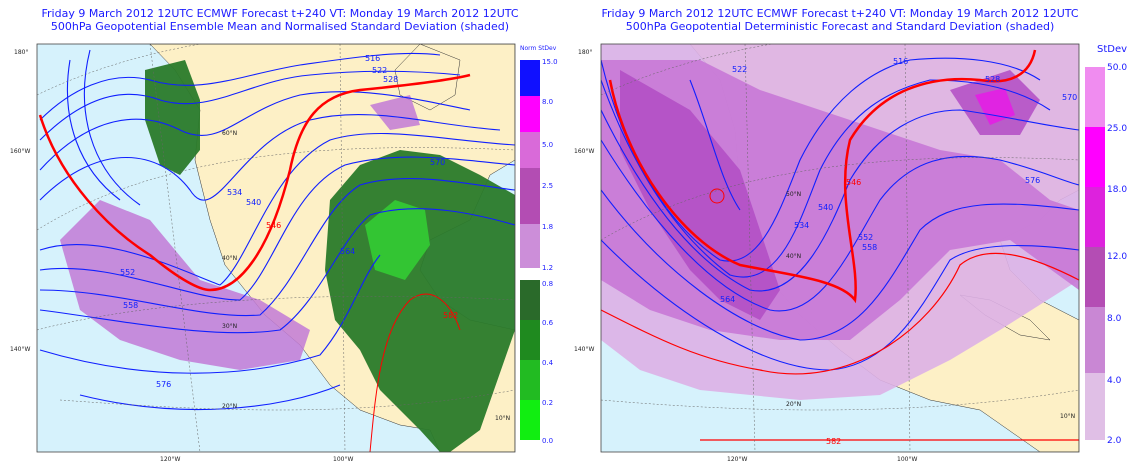 This screenshot has height=469, width=1139. What do you see at coordinates (427, 77) in the screenshot?
I see `left-land-greenland` at bounding box center [427, 77].